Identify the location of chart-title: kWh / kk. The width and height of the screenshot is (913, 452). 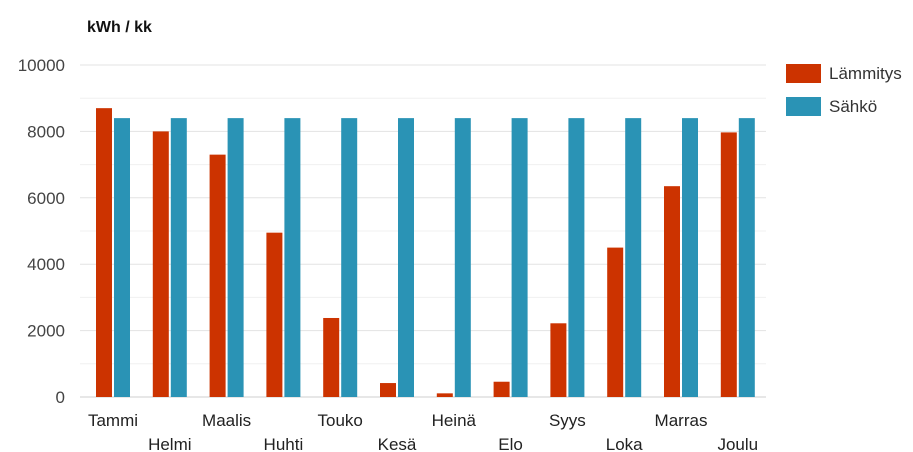
(119, 27).